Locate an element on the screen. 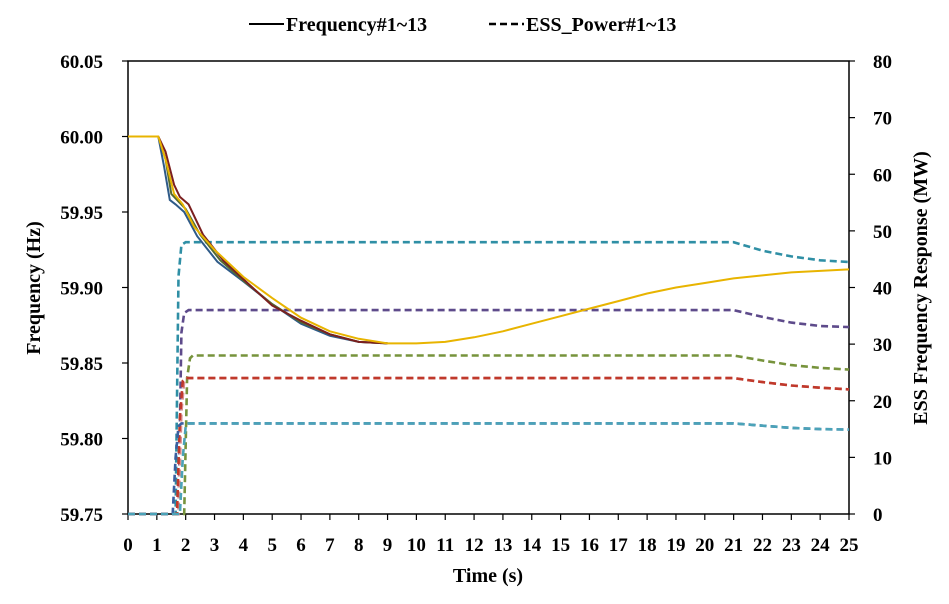 The width and height of the screenshot is (949, 604). y-right-tick-label: 10 is located at coordinates (882, 458).